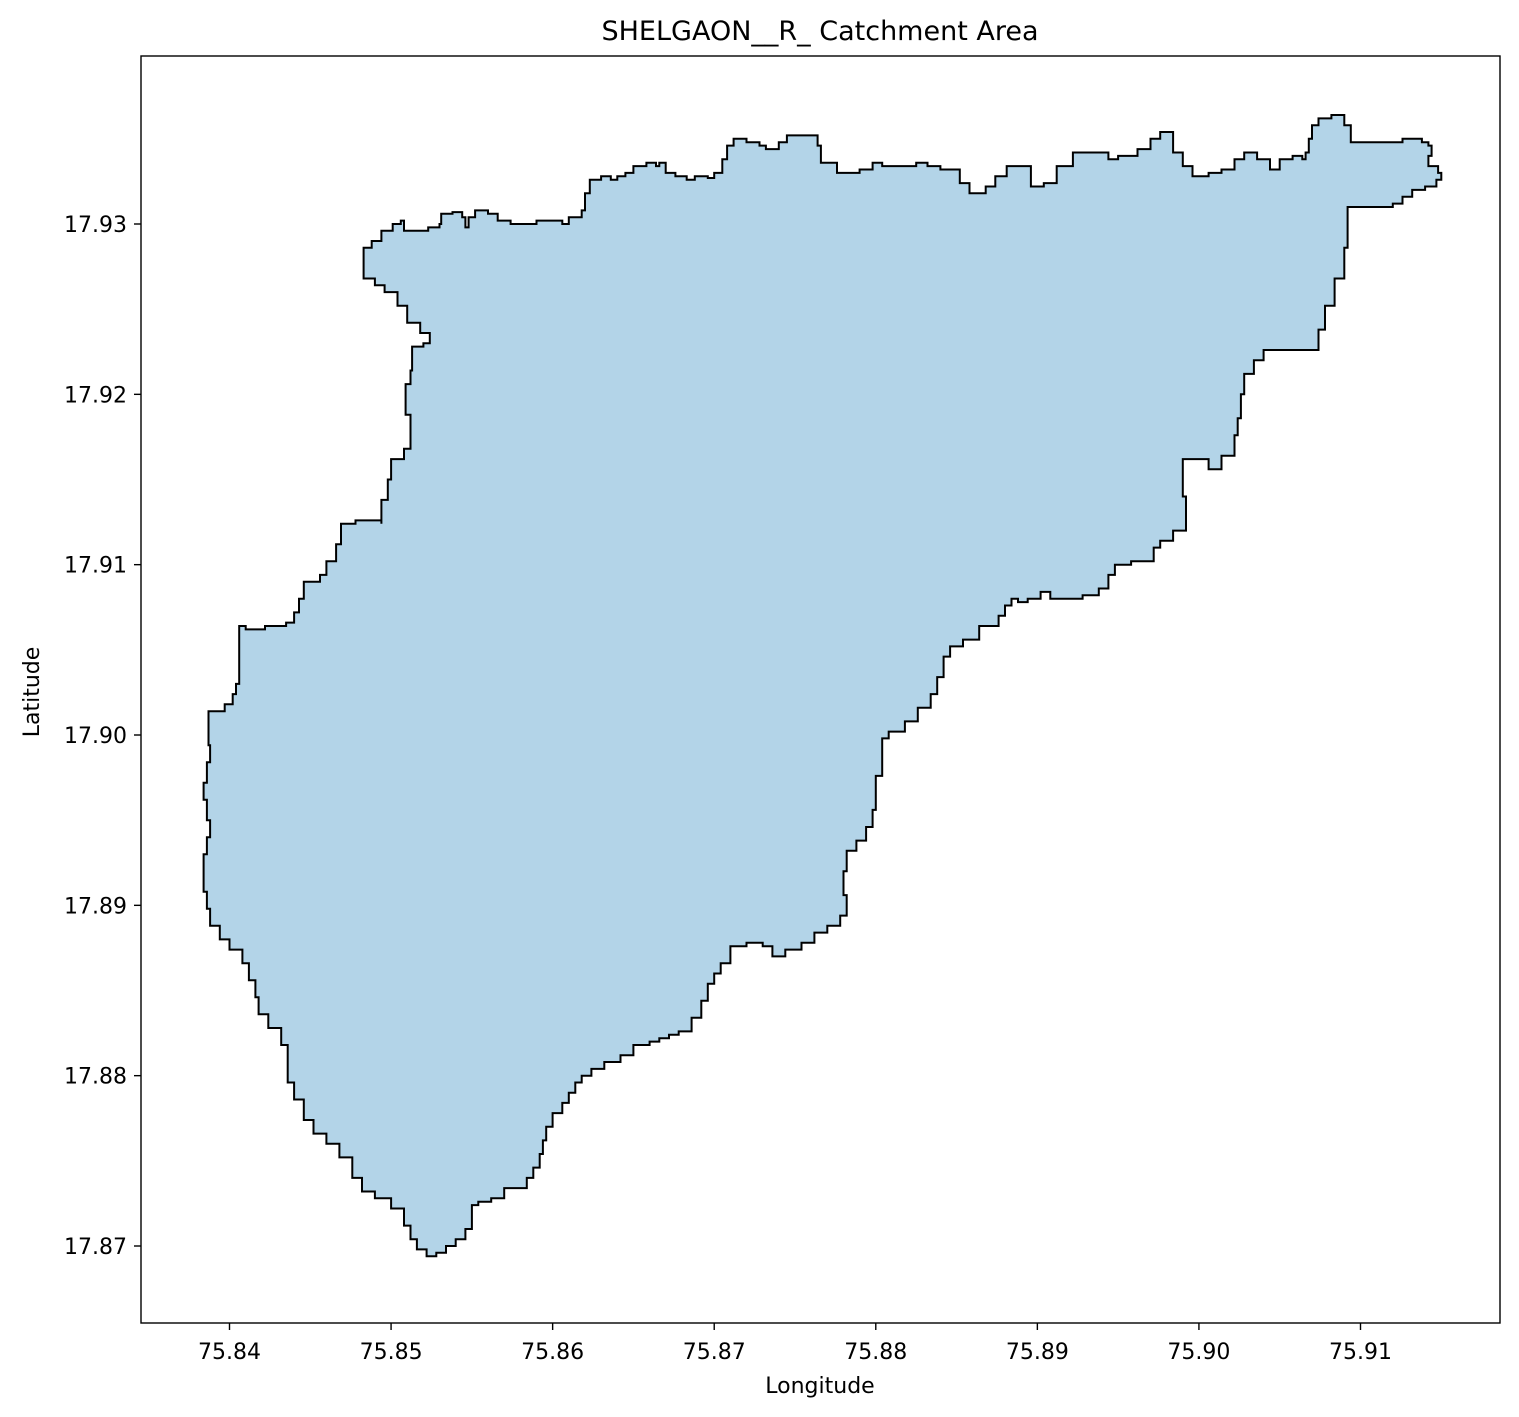 Image resolution: width=1519 pixels, height=1417 pixels. Describe the element at coordinates (819, 1386) in the screenshot. I see `x-axis-label: Longitude` at that location.